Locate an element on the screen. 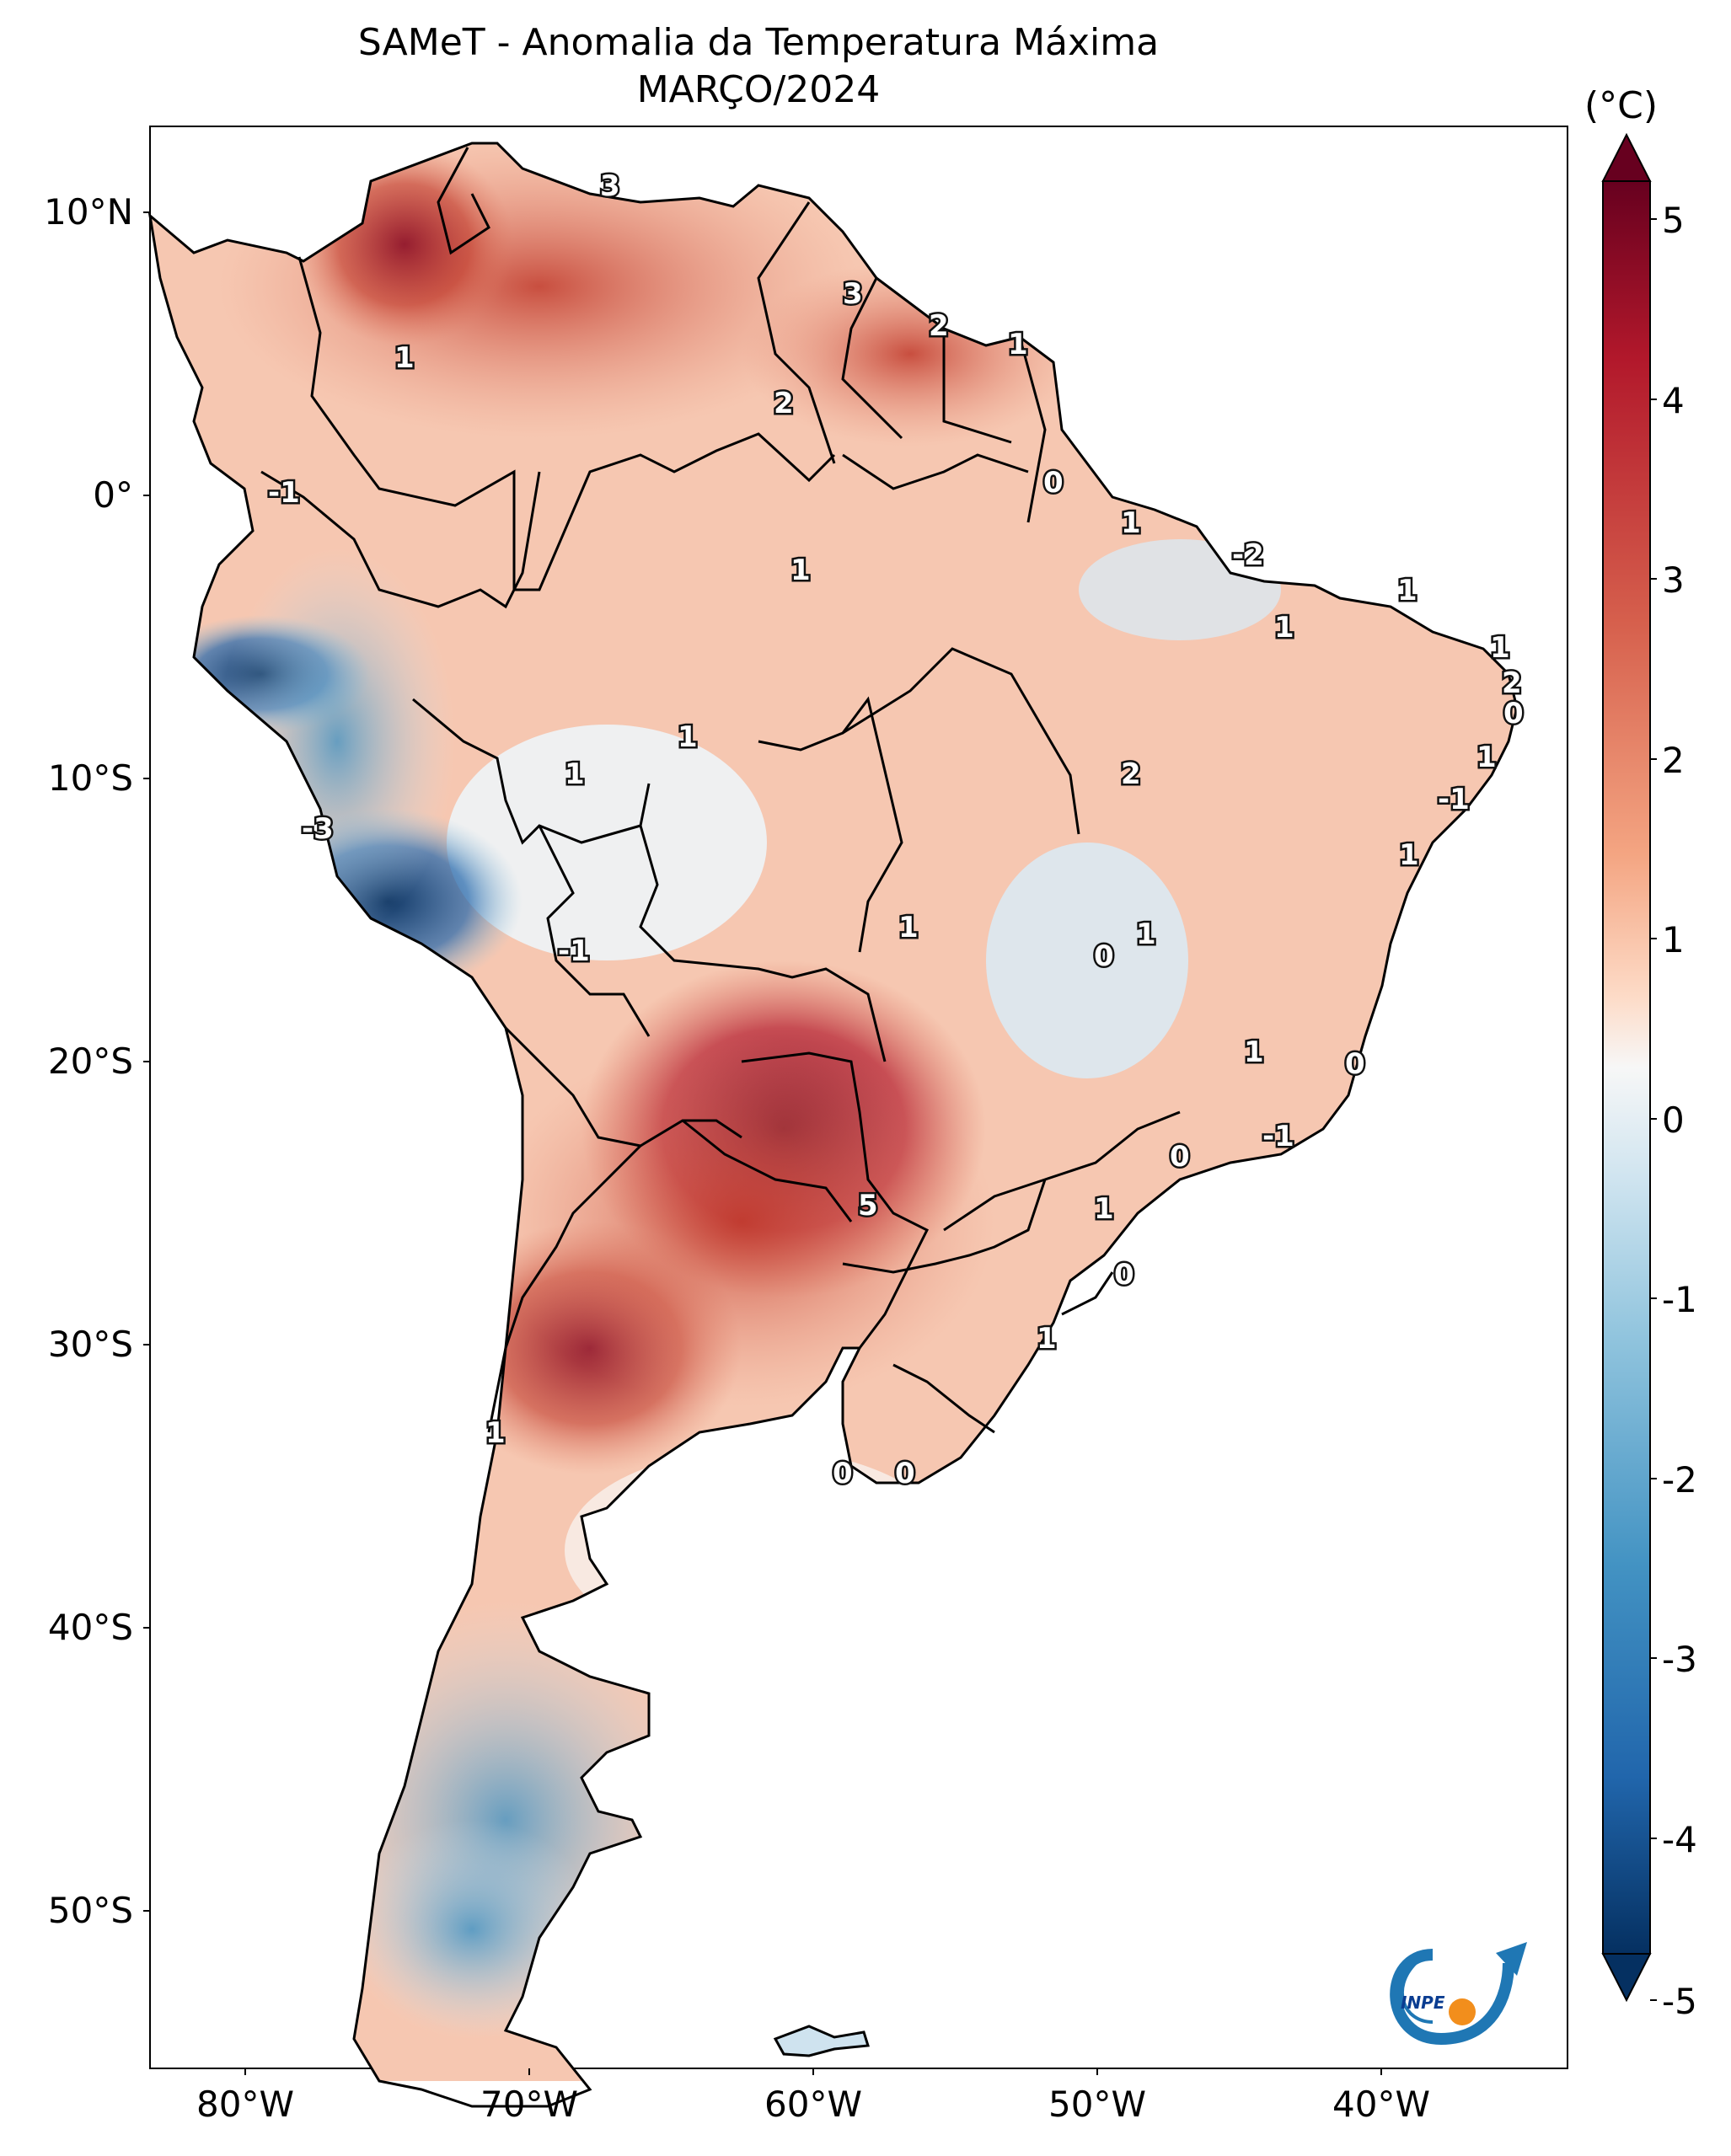  colorbar-unit: (°C) is located at coordinates (1621, 105).